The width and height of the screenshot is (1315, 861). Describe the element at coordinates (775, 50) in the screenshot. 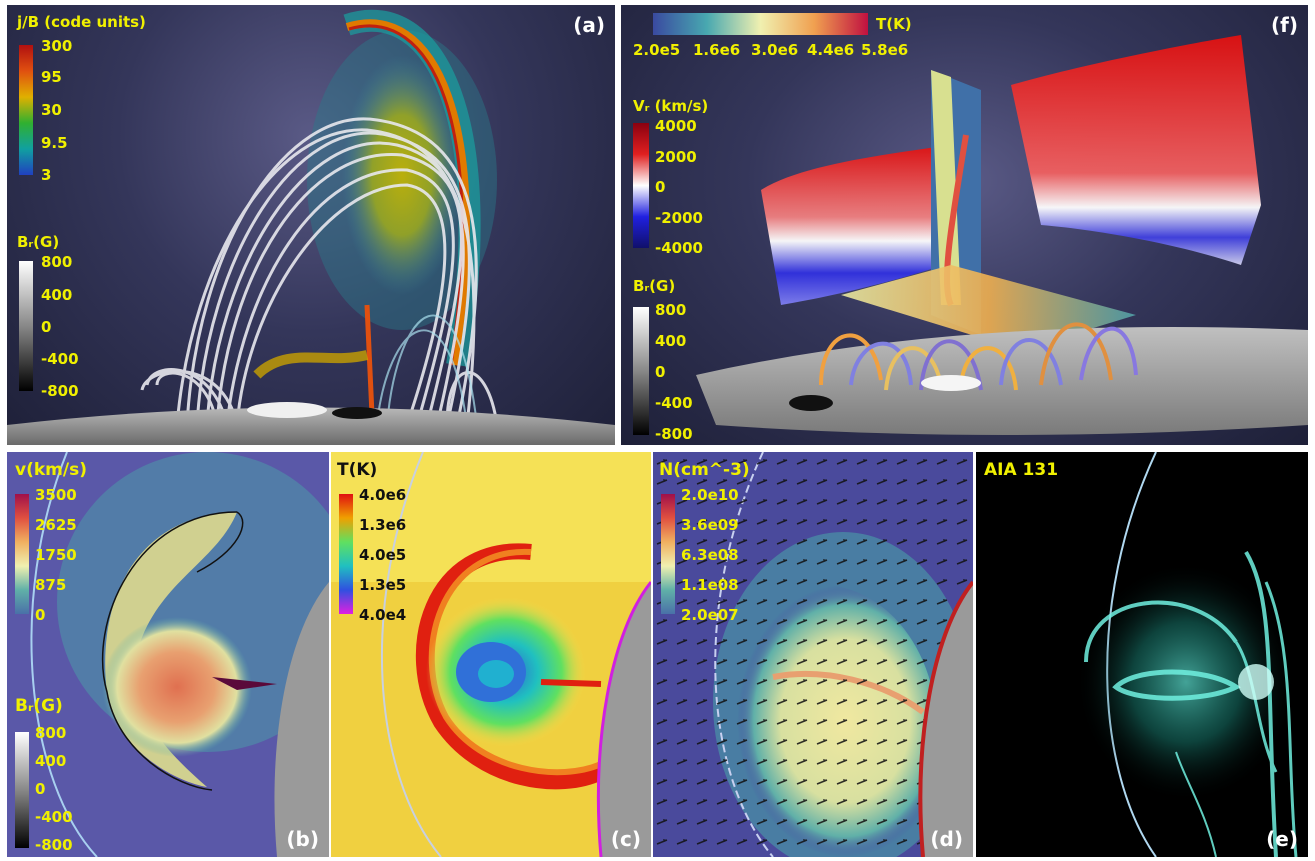

I see `panel-f-tscale-tick: 3.0e6` at that location.